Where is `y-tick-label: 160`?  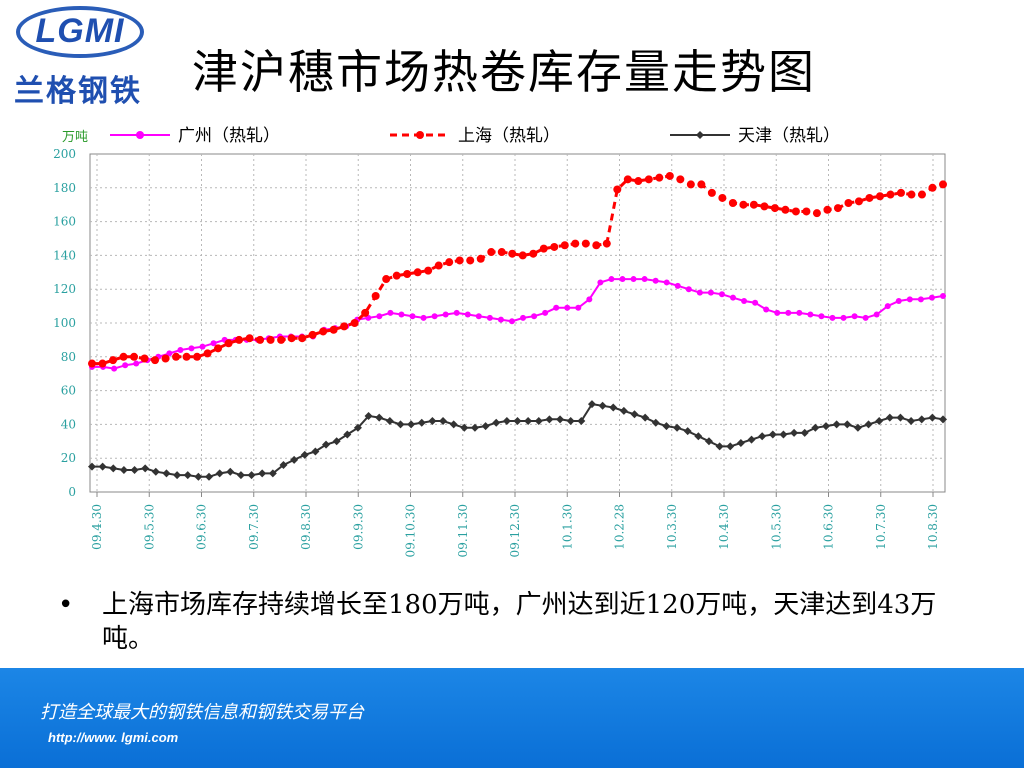
y-tick-label: 160 is located at coordinates (64, 222).